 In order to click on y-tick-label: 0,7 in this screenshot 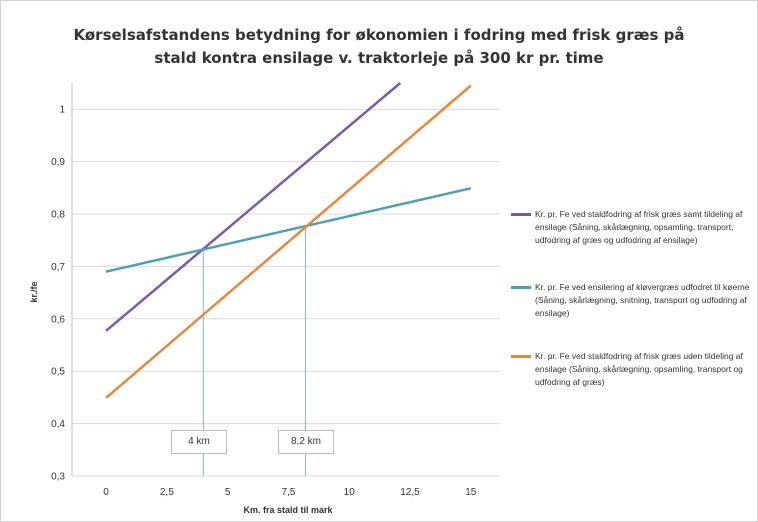, I will do `click(58, 267)`.